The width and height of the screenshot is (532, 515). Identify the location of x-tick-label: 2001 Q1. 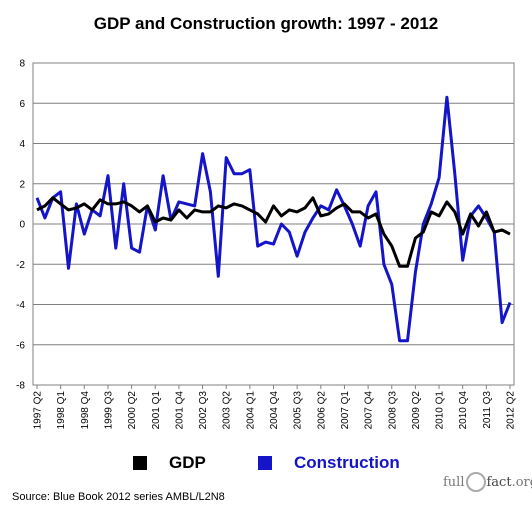
(156, 410).